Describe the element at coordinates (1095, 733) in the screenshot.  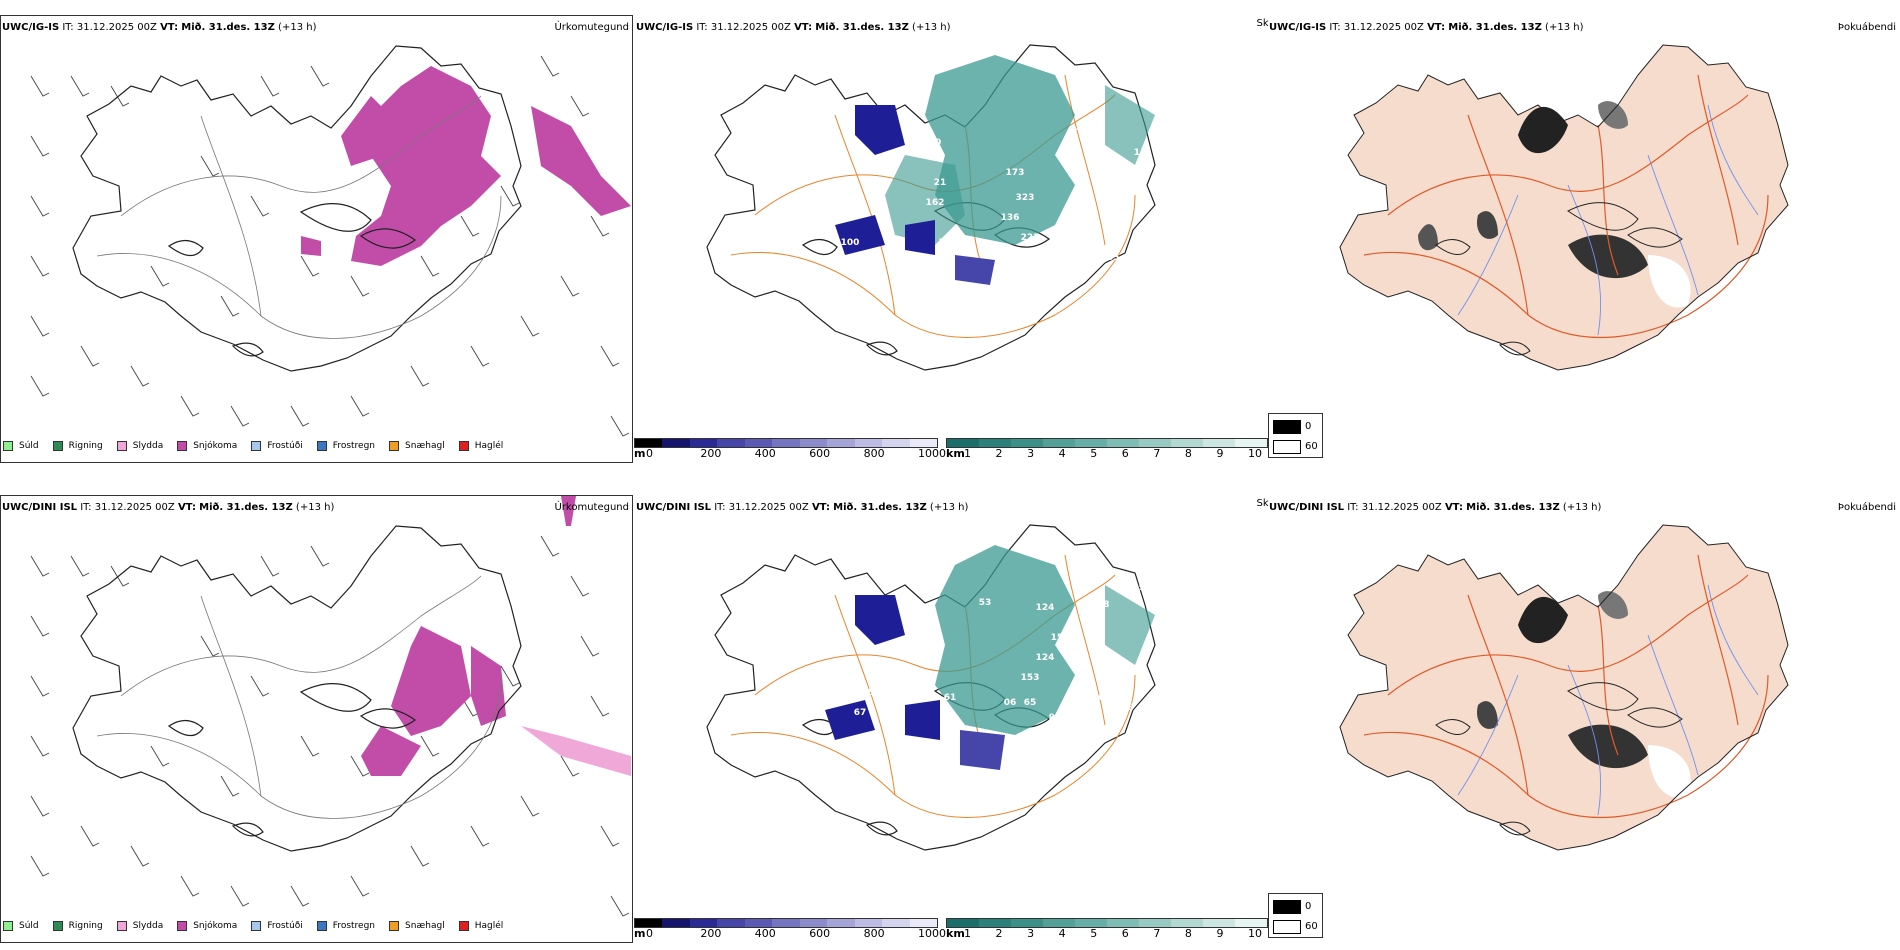
I see `visibility-value-label: 842` at that location.